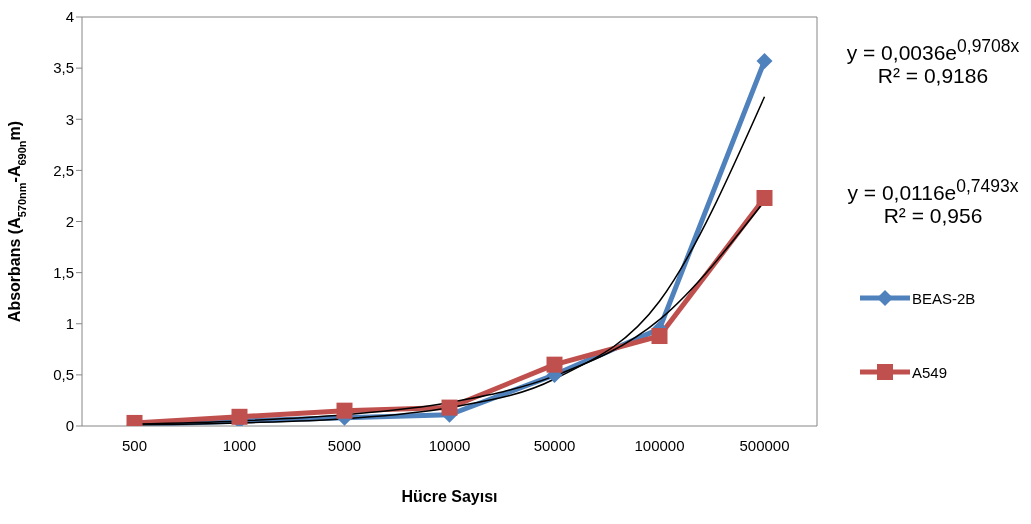 The width and height of the screenshot is (1031, 524). I want to click on x-axis-title: Hücre Sayısı, so click(449, 496).